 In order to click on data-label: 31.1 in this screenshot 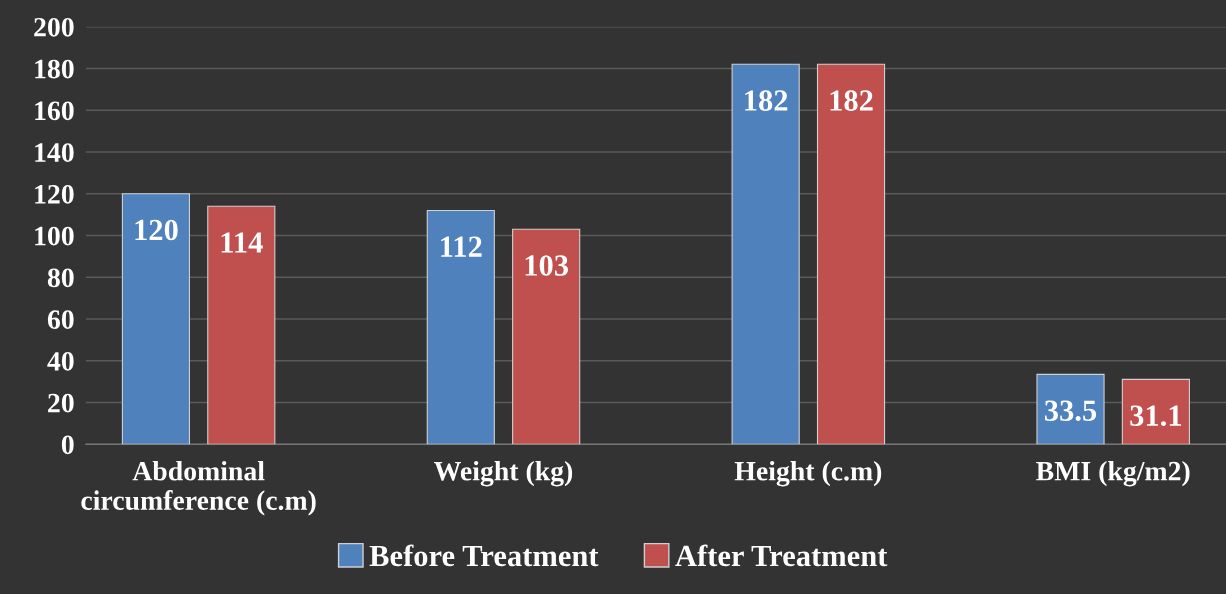, I will do `click(1156, 416)`.